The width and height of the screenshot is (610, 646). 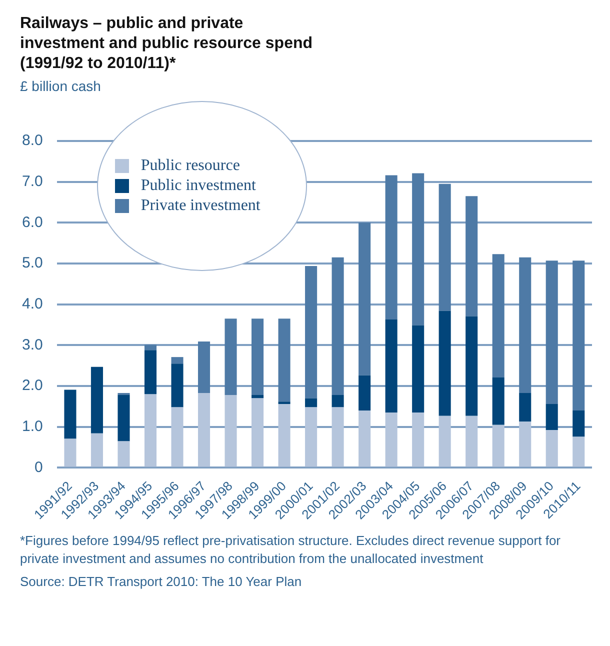 What do you see at coordinates (32, 304) in the screenshot?
I see `y-tick-label: 4.0` at bounding box center [32, 304].